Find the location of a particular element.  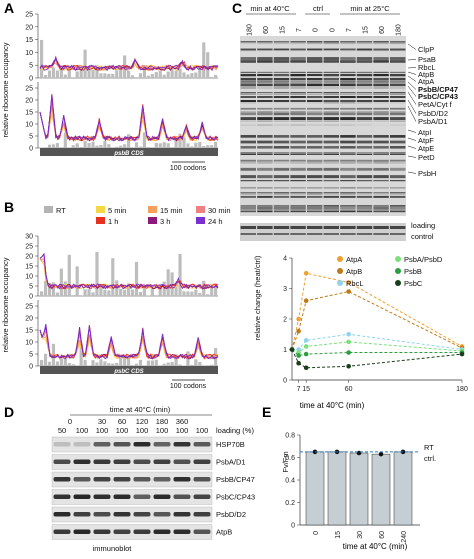

lc-legend-label-2: RbcL is located at coordinates (355, 283).